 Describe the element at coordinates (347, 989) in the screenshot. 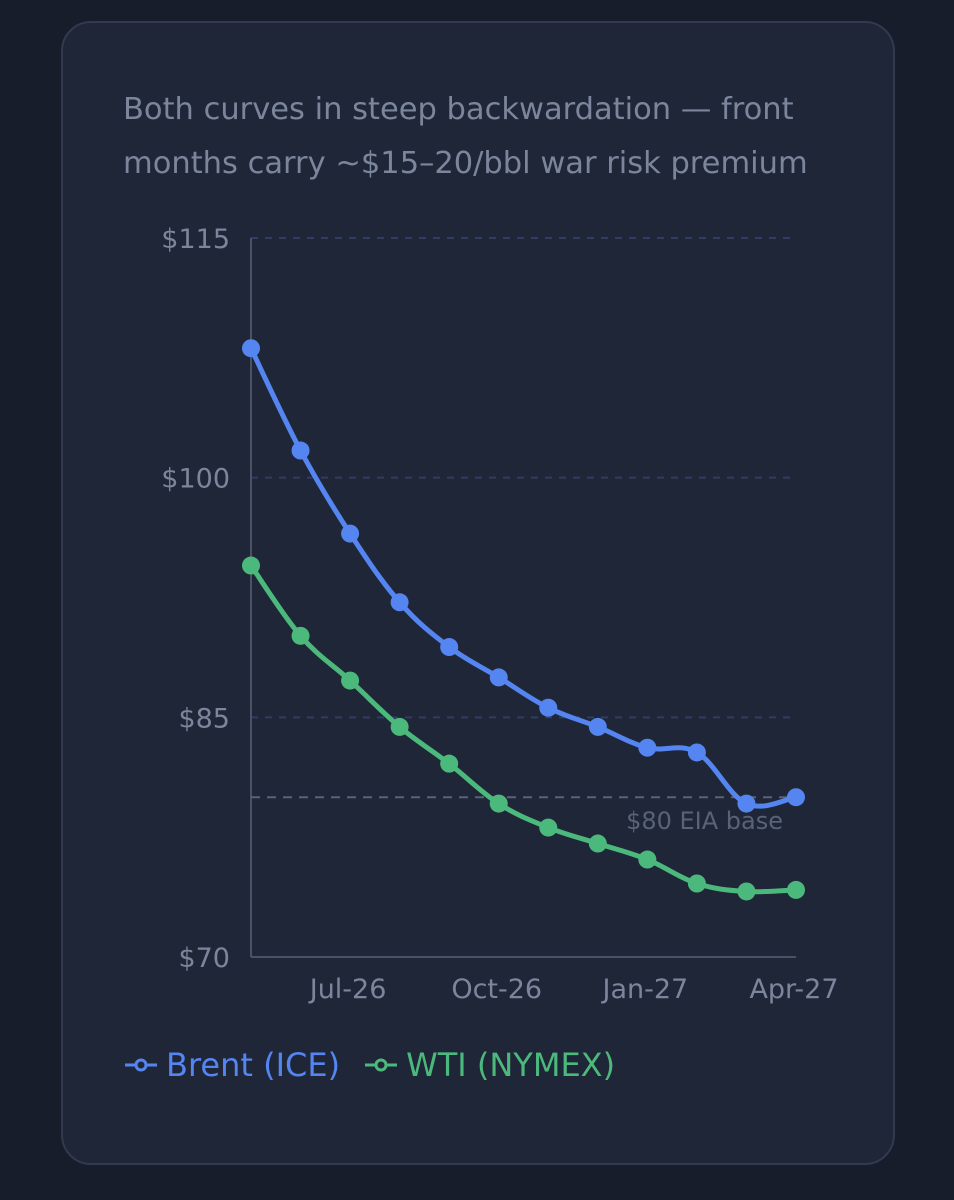

I see `x-tick-label: Jul-26` at that location.